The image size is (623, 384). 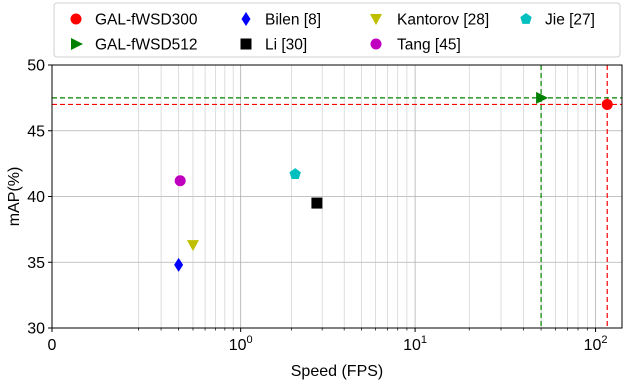 I want to click on legend-entry-label: GAL-fWSD300, so click(x=146, y=20).